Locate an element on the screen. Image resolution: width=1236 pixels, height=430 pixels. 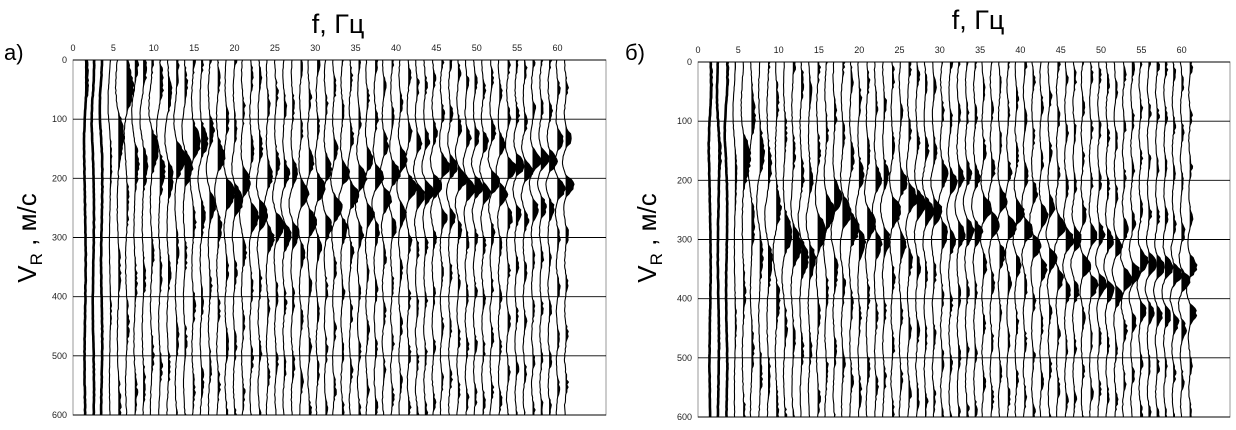
x-axis-title-a: f, Гц is located at coordinates (338, 24).